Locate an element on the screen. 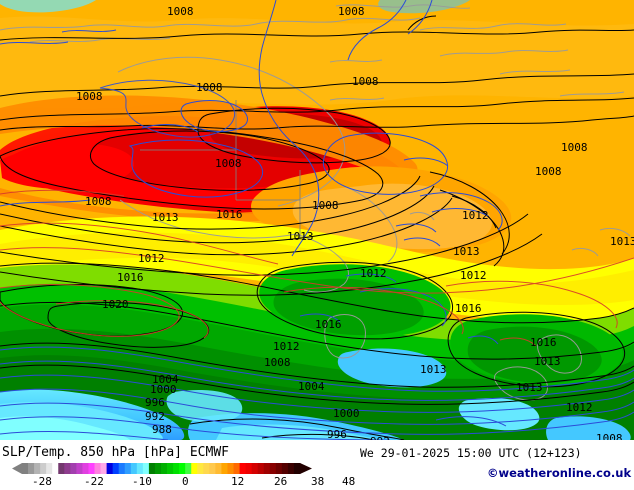  isobar-label: 1020 is located at coordinates (115, 304).